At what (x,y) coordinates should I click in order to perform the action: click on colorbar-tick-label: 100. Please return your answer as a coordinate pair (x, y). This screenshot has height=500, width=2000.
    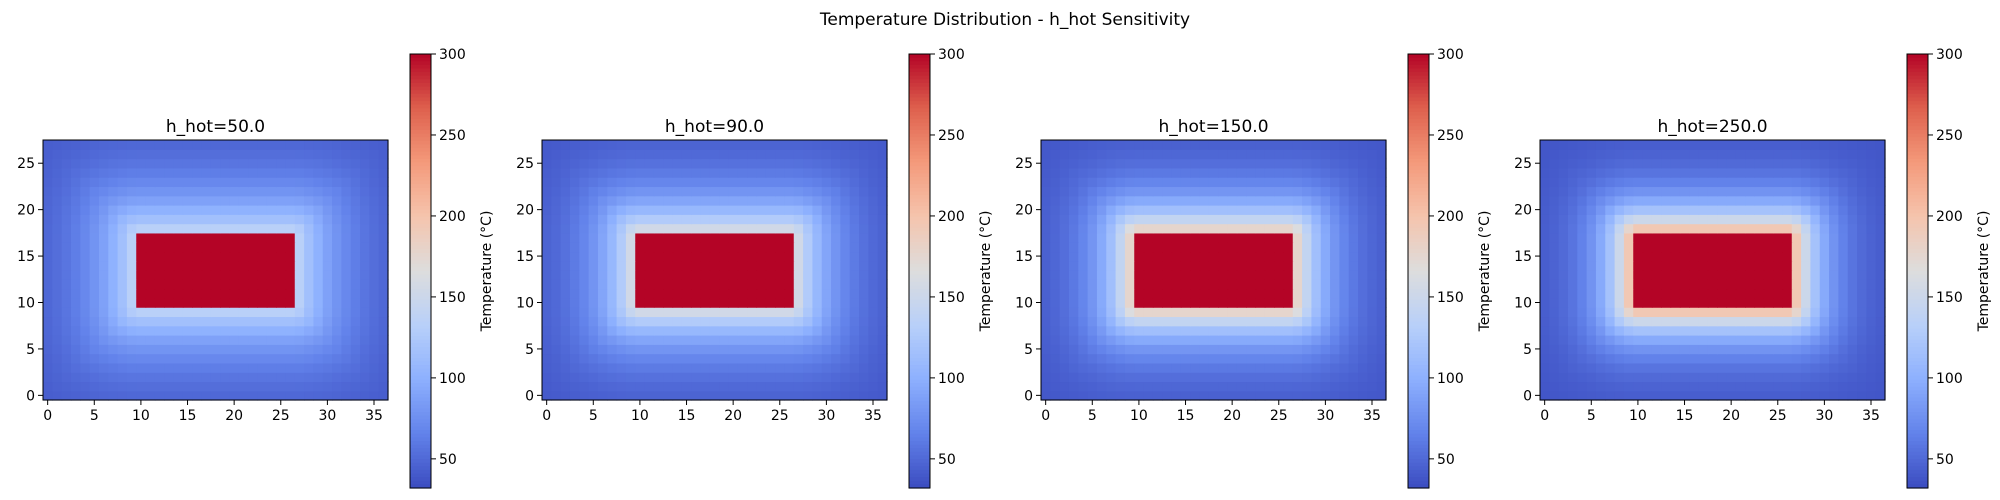
    Looking at the image, I should click on (1949, 379).